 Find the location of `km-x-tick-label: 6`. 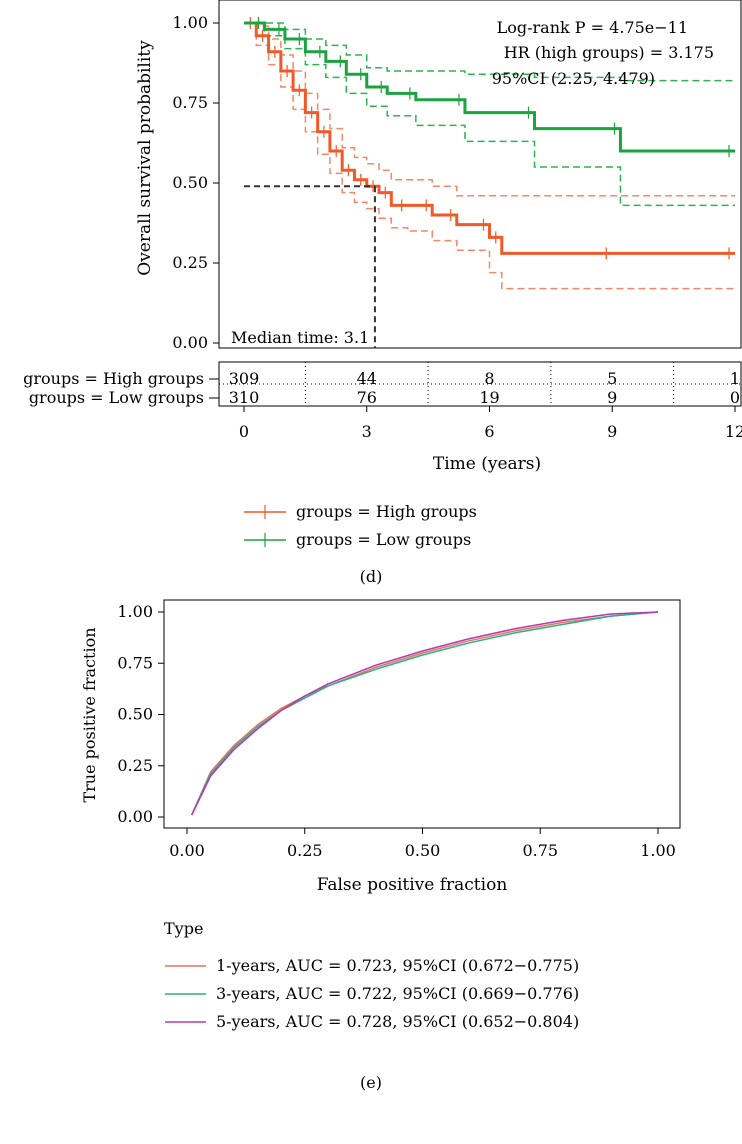

km-x-tick-label: 6 is located at coordinates (489, 431).